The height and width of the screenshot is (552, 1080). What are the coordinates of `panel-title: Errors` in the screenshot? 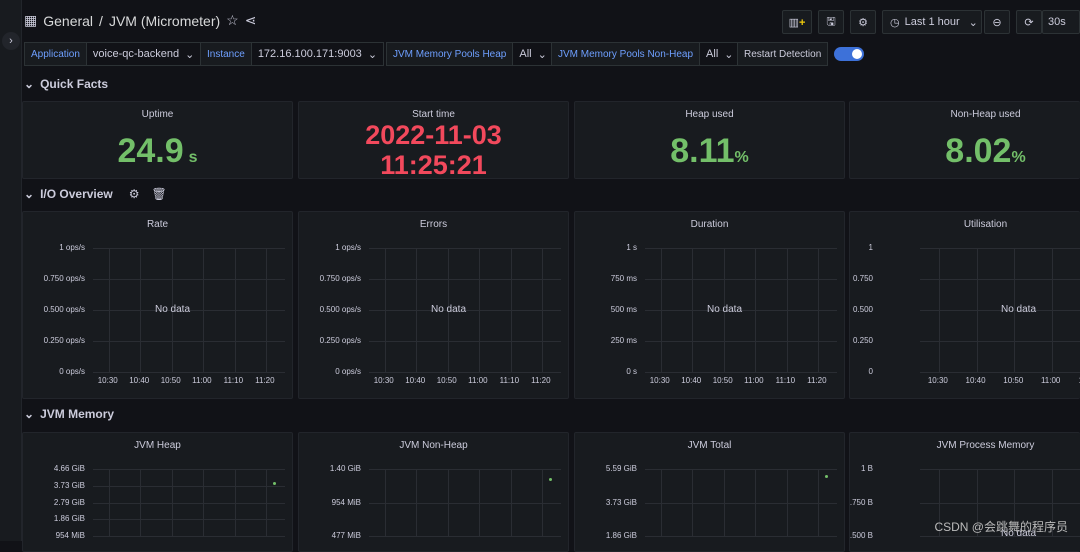 It's located at (433, 224).